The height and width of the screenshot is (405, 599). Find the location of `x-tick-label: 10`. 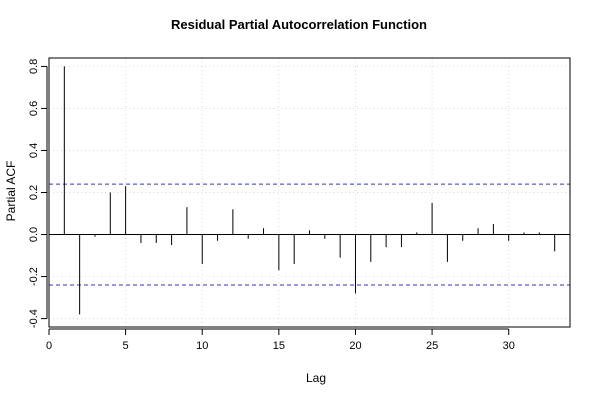

x-tick-label: 10 is located at coordinates (202, 346).